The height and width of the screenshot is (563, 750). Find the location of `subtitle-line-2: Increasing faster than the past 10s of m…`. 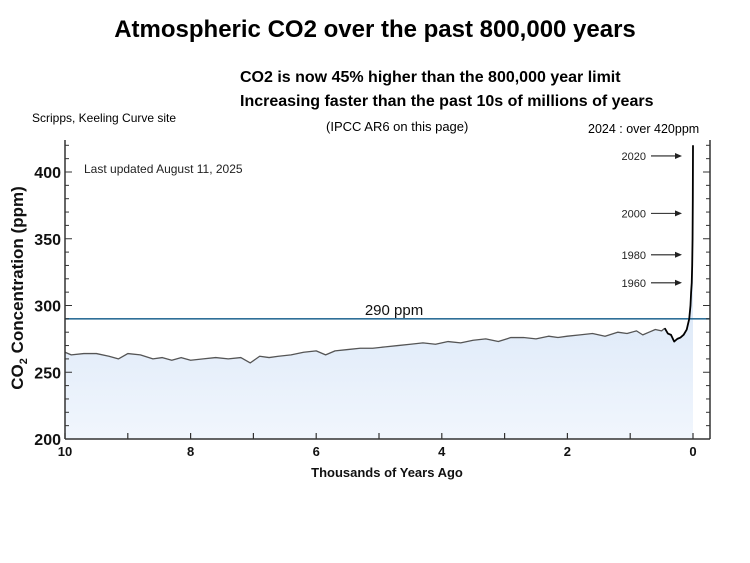

subtitle-line-2: Increasing faster than the past 10s of m… is located at coordinates (447, 101).